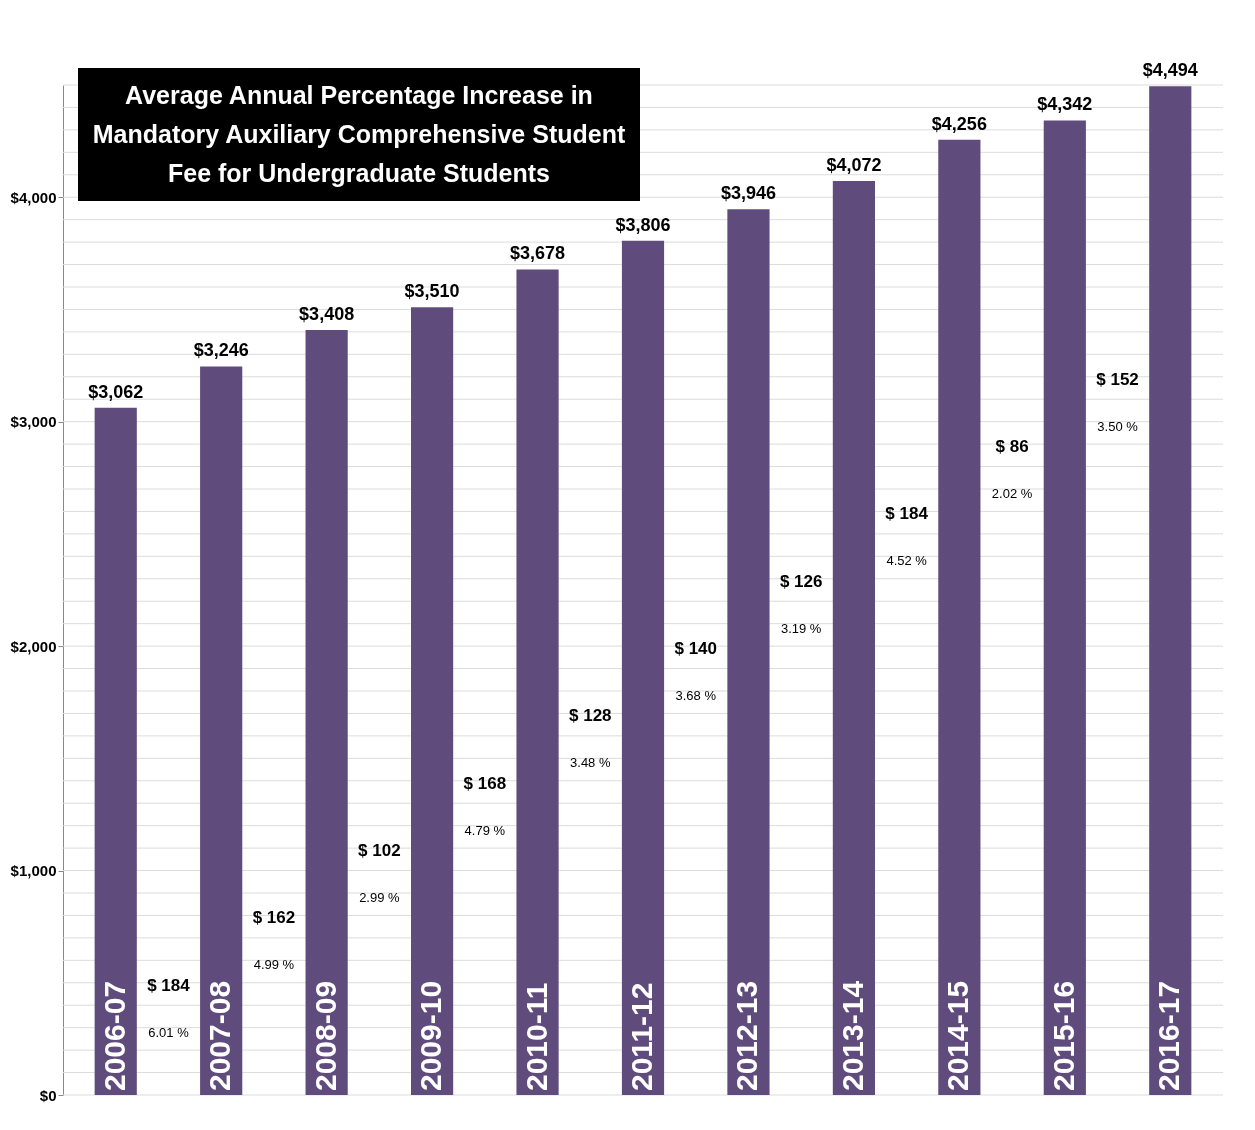  What do you see at coordinates (801, 628) in the screenshot?
I see `annotation: 3.19 %` at bounding box center [801, 628].